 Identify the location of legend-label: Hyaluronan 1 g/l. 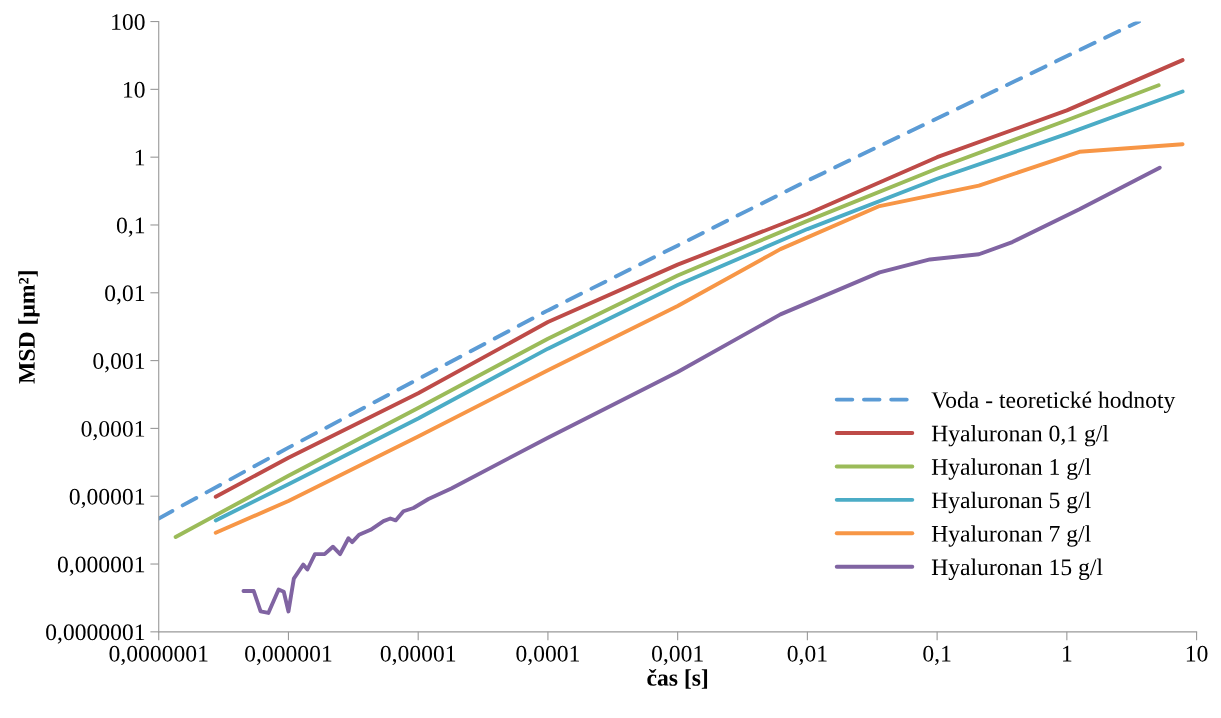
(1011, 469).